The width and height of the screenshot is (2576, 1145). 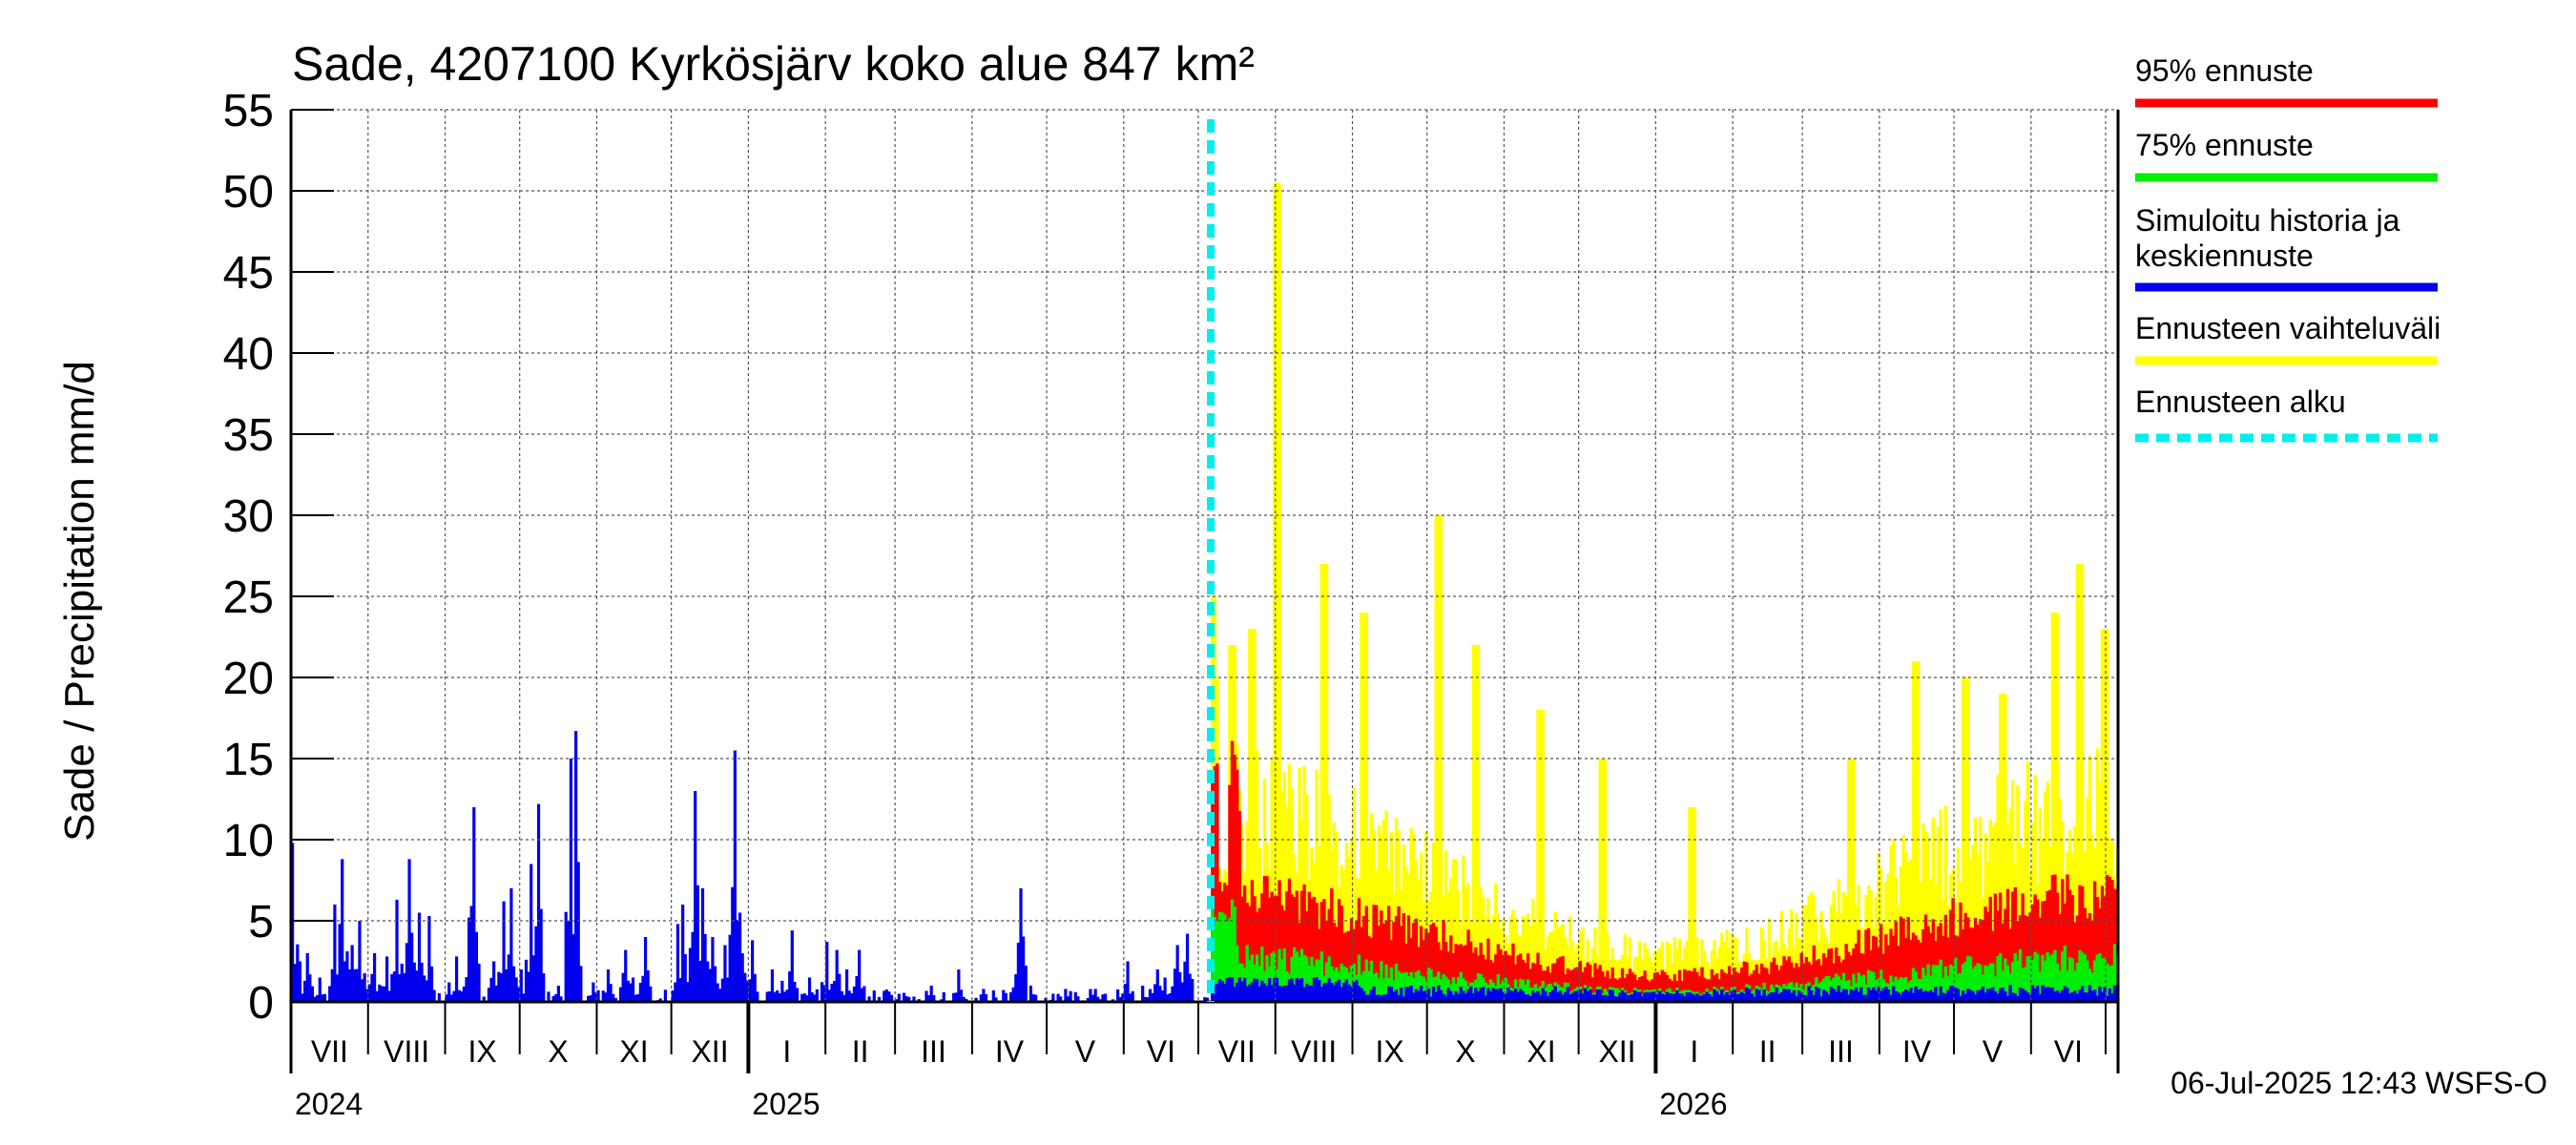 What do you see at coordinates (248, 516) in the screenshot?
I see `y-tick-label: 30` at bounding box center [248, 516].